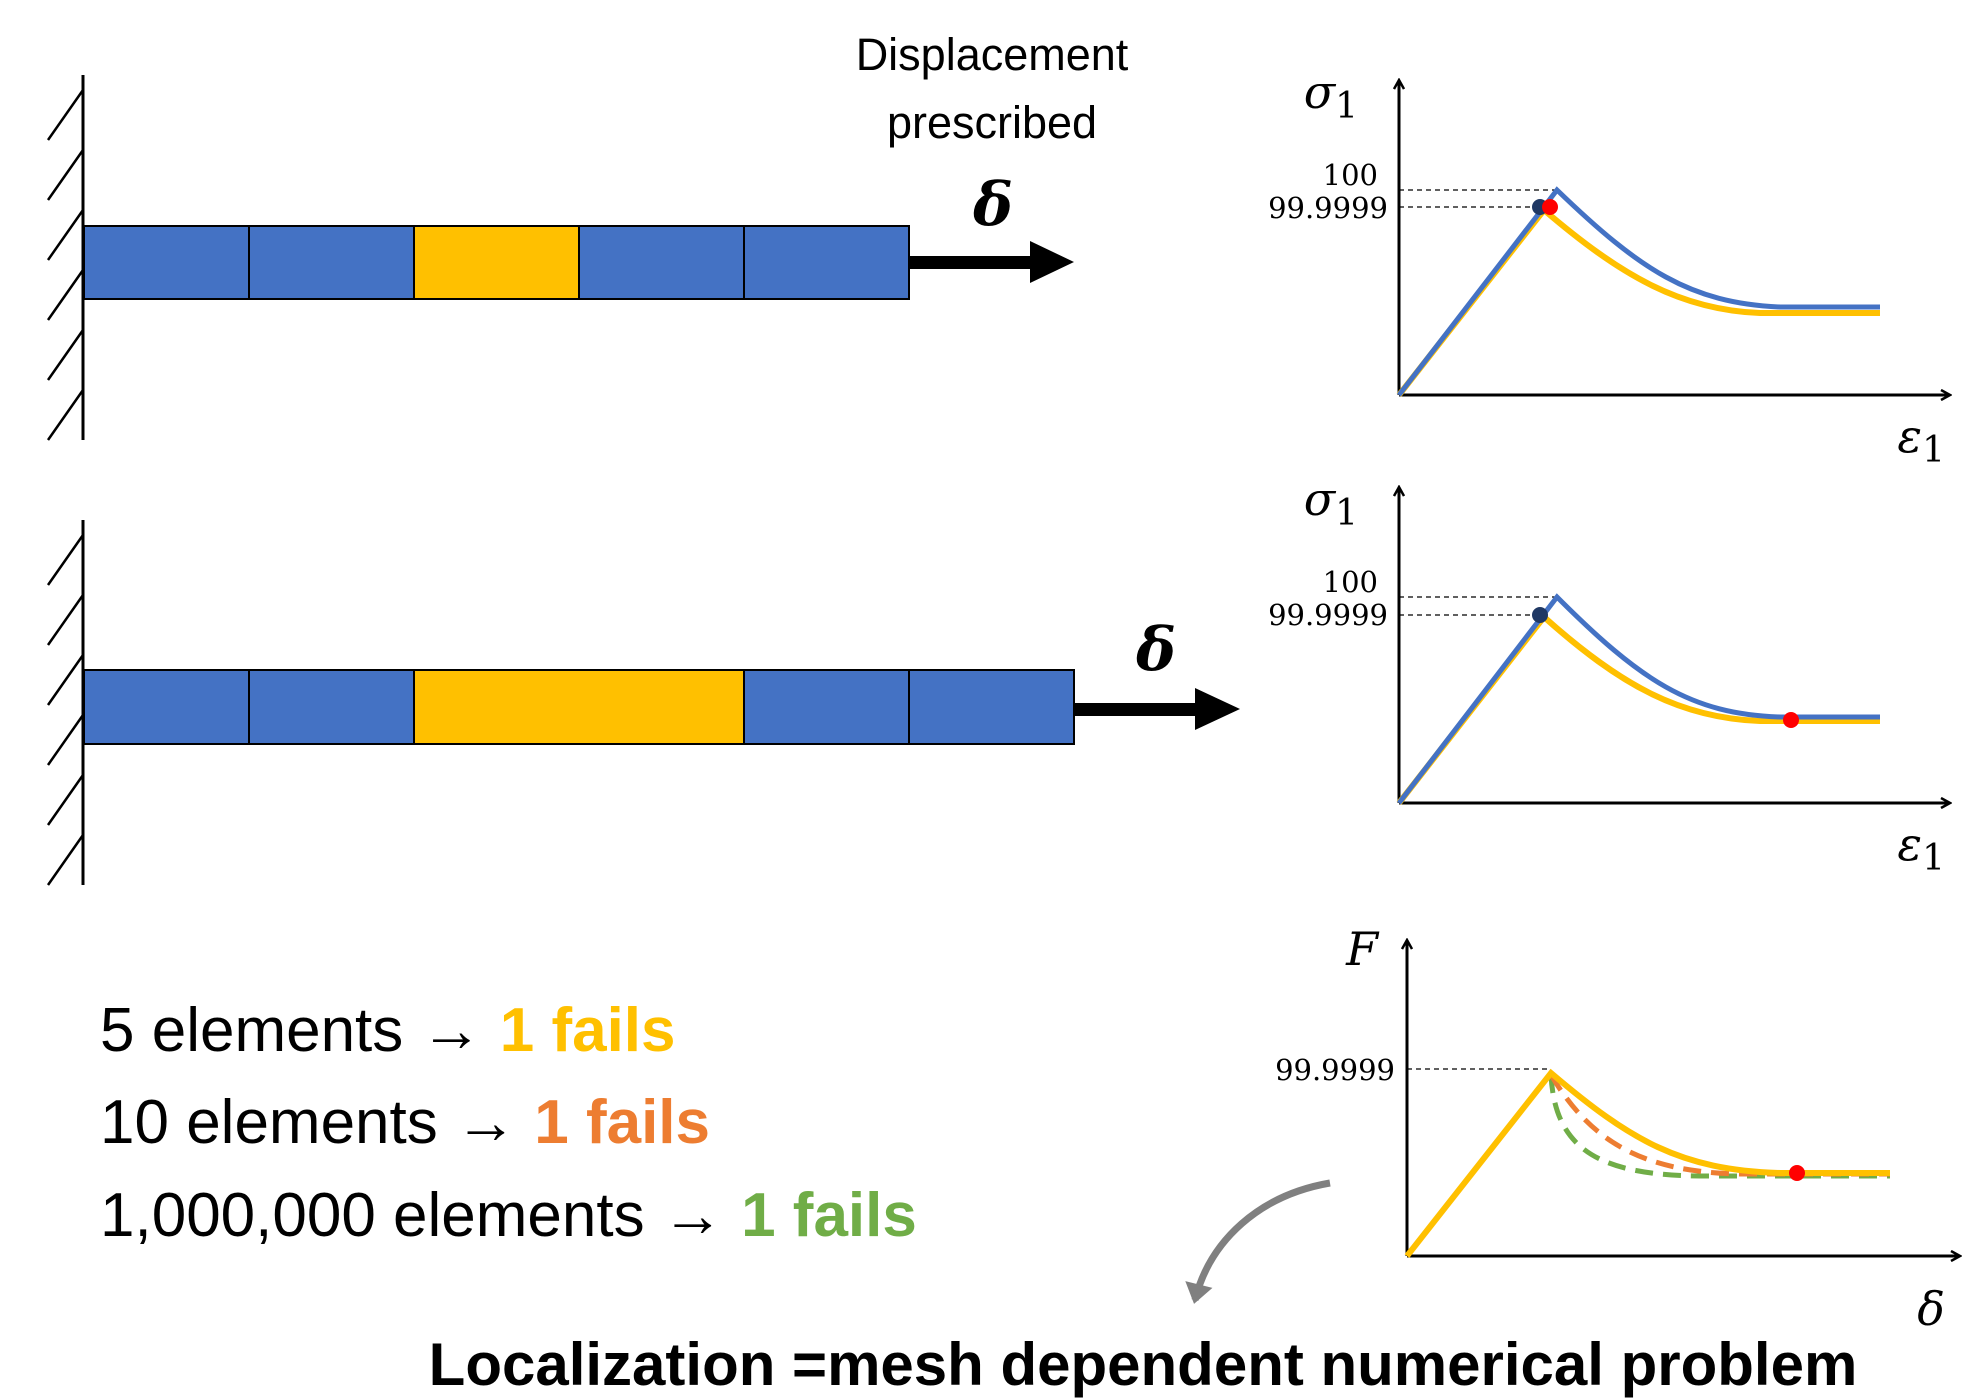 Image resolution: width=1986 pixels, height=1400 pixels. Describe the element at coordinates (1331, 96) in the screenshot. I see `plot-top-y-label: σ1` at that location.